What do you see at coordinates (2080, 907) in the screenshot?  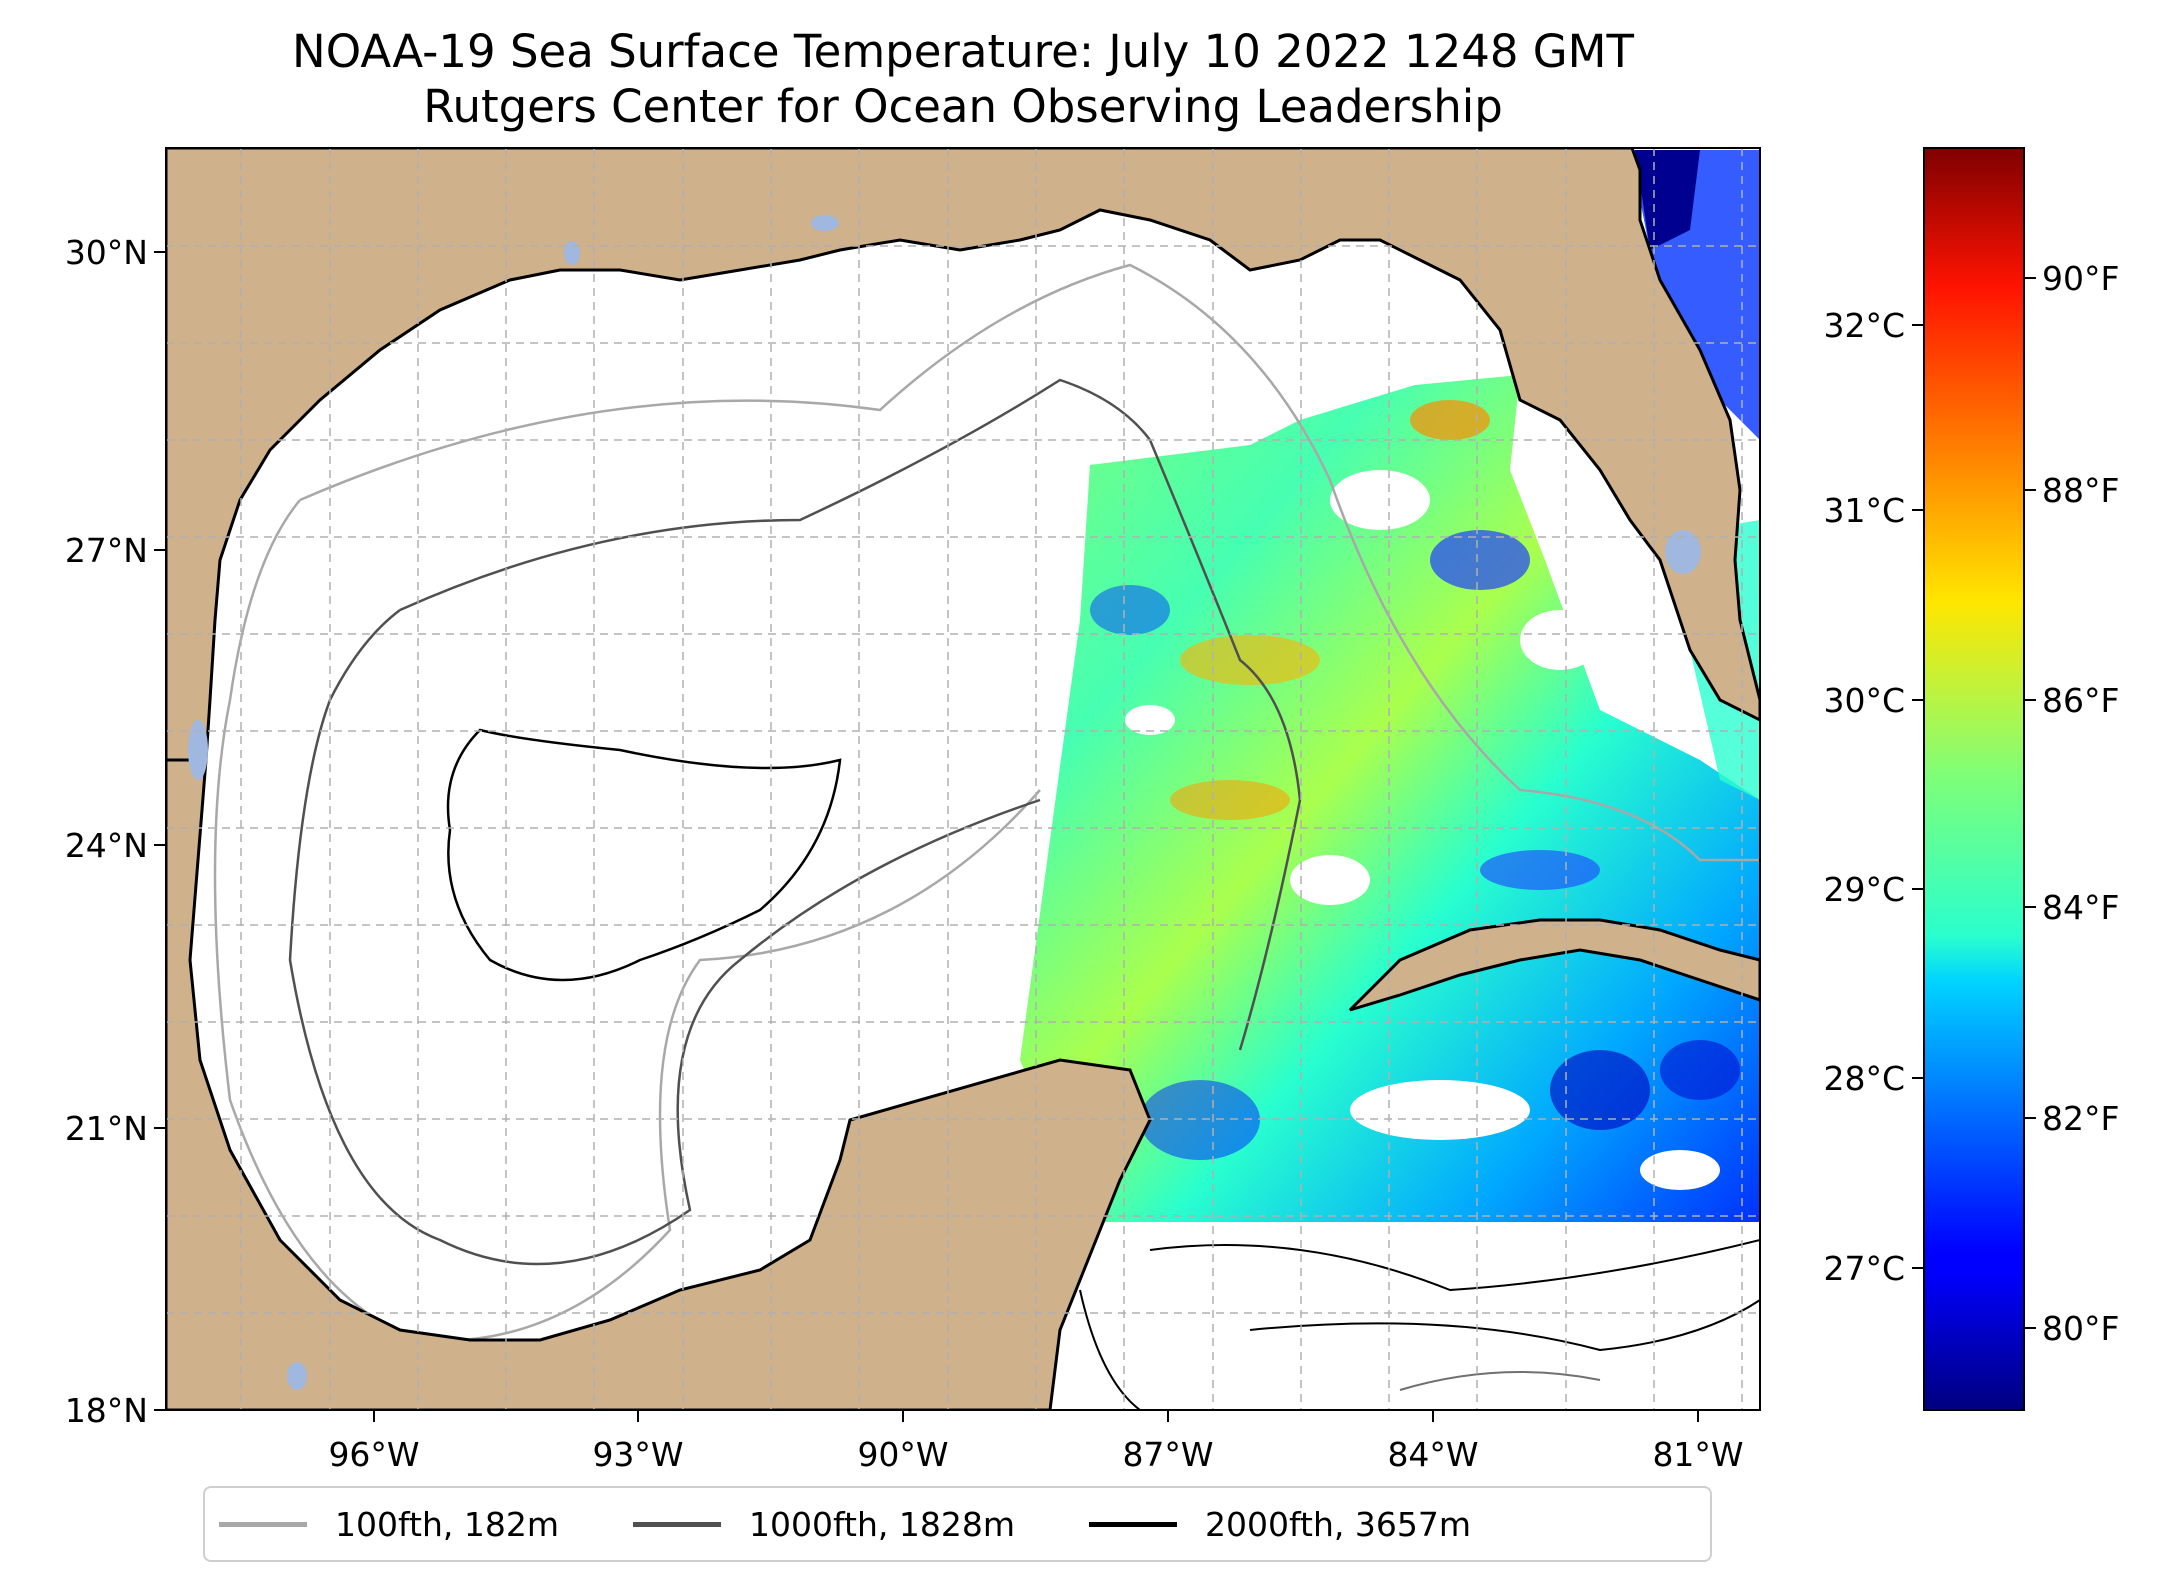 I see `fahrenheit-tick-label: 84°F` at bounding box center [2080, 907].